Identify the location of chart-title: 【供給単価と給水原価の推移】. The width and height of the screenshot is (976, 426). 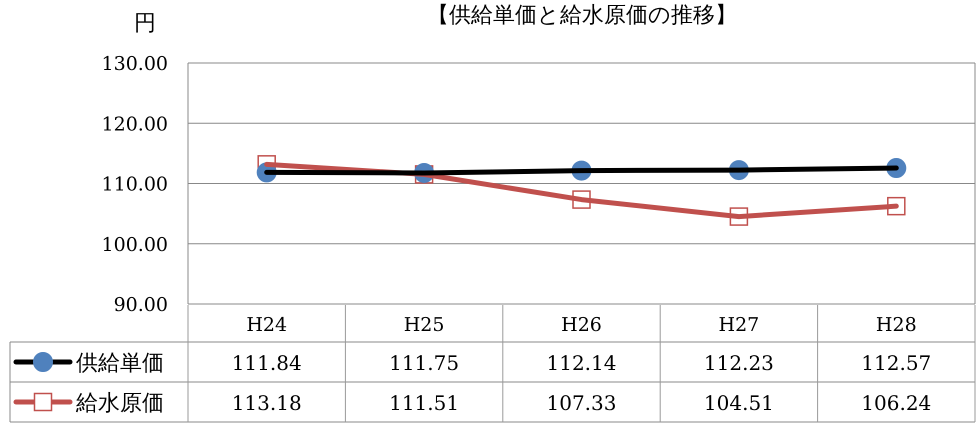
(582, 15).